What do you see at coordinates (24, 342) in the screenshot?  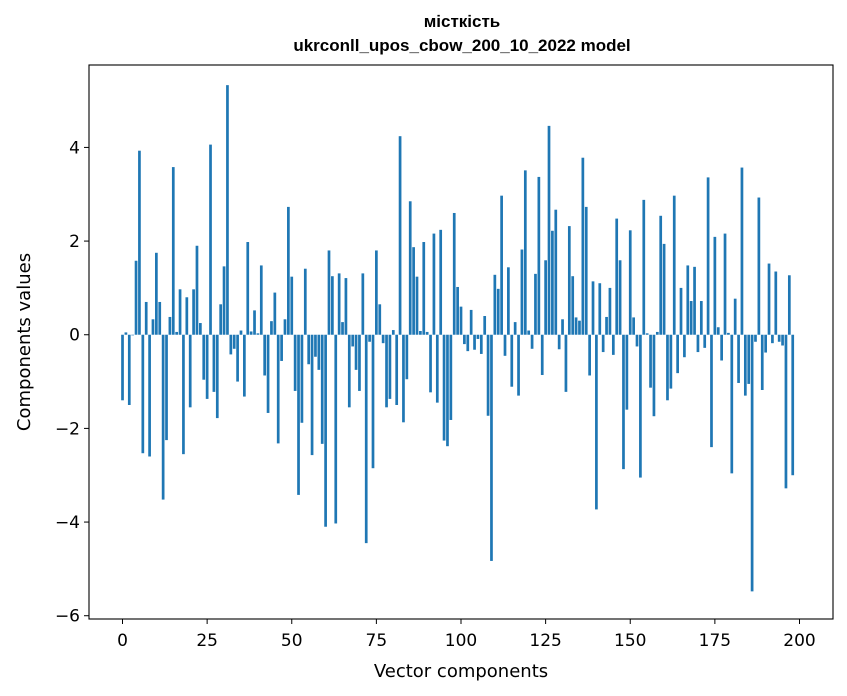 I see `y-axis-label: Components values` at bounding box center [24, 342].